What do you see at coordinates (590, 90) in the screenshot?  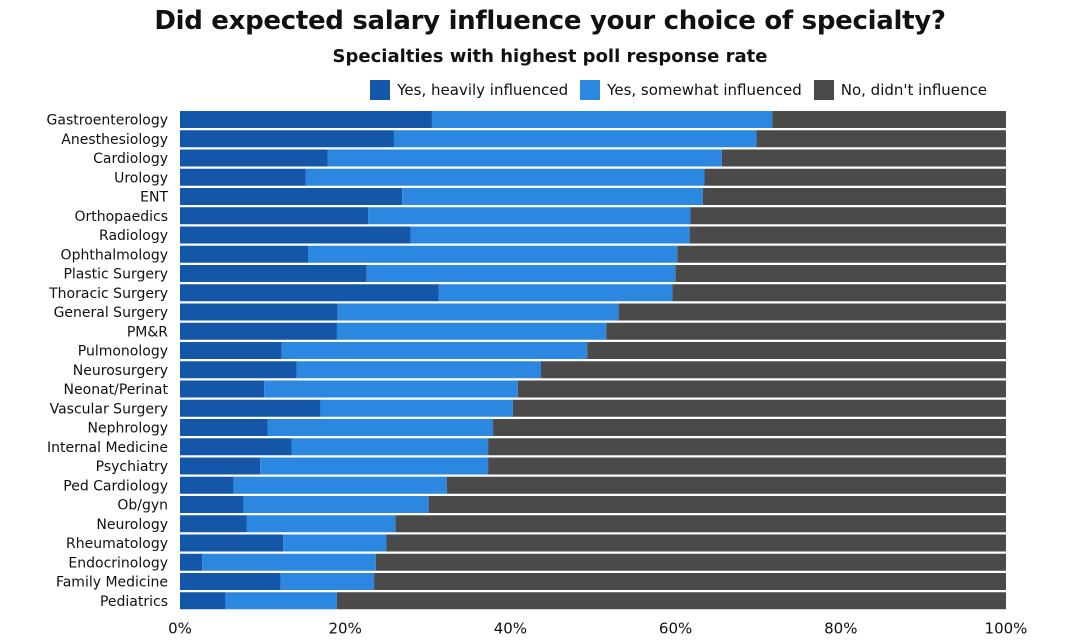 I see `legend-swatch-somewhat` at bounding box center [590, 90].